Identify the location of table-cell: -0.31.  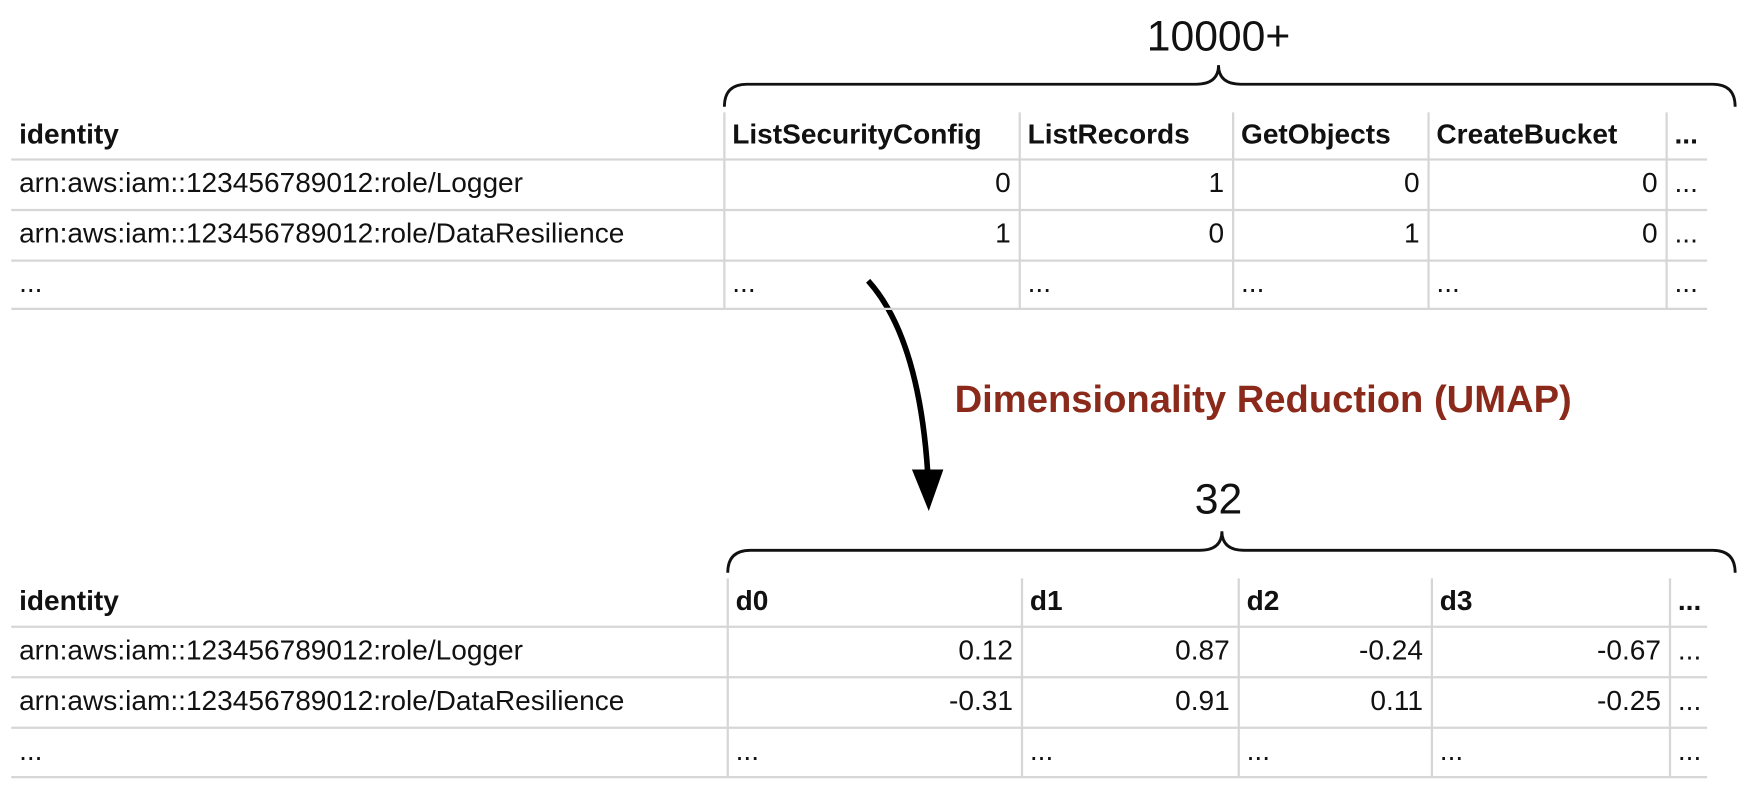
(981, 700).